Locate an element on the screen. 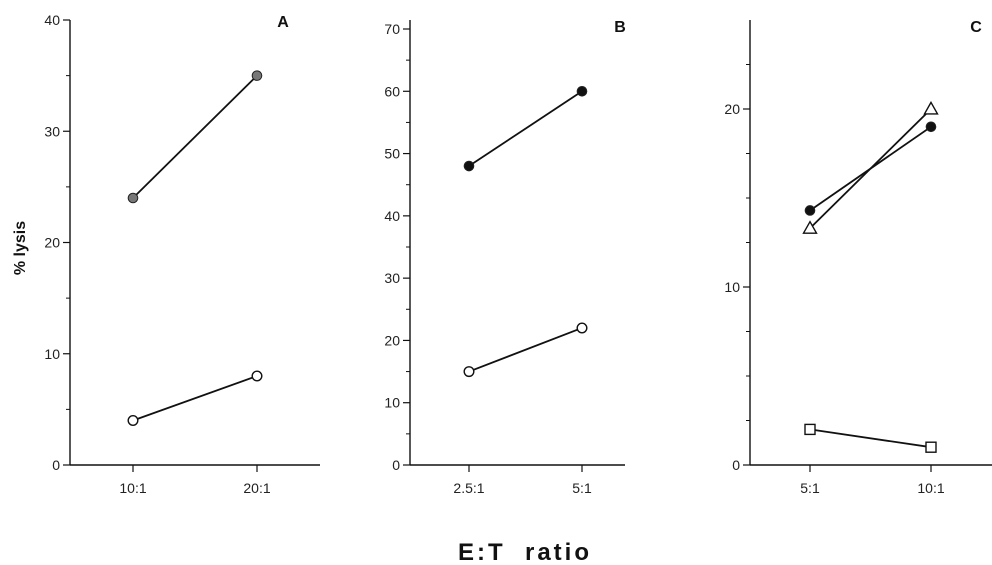  x-axis-label: E:T ratio is located at coordinates (525, 552).